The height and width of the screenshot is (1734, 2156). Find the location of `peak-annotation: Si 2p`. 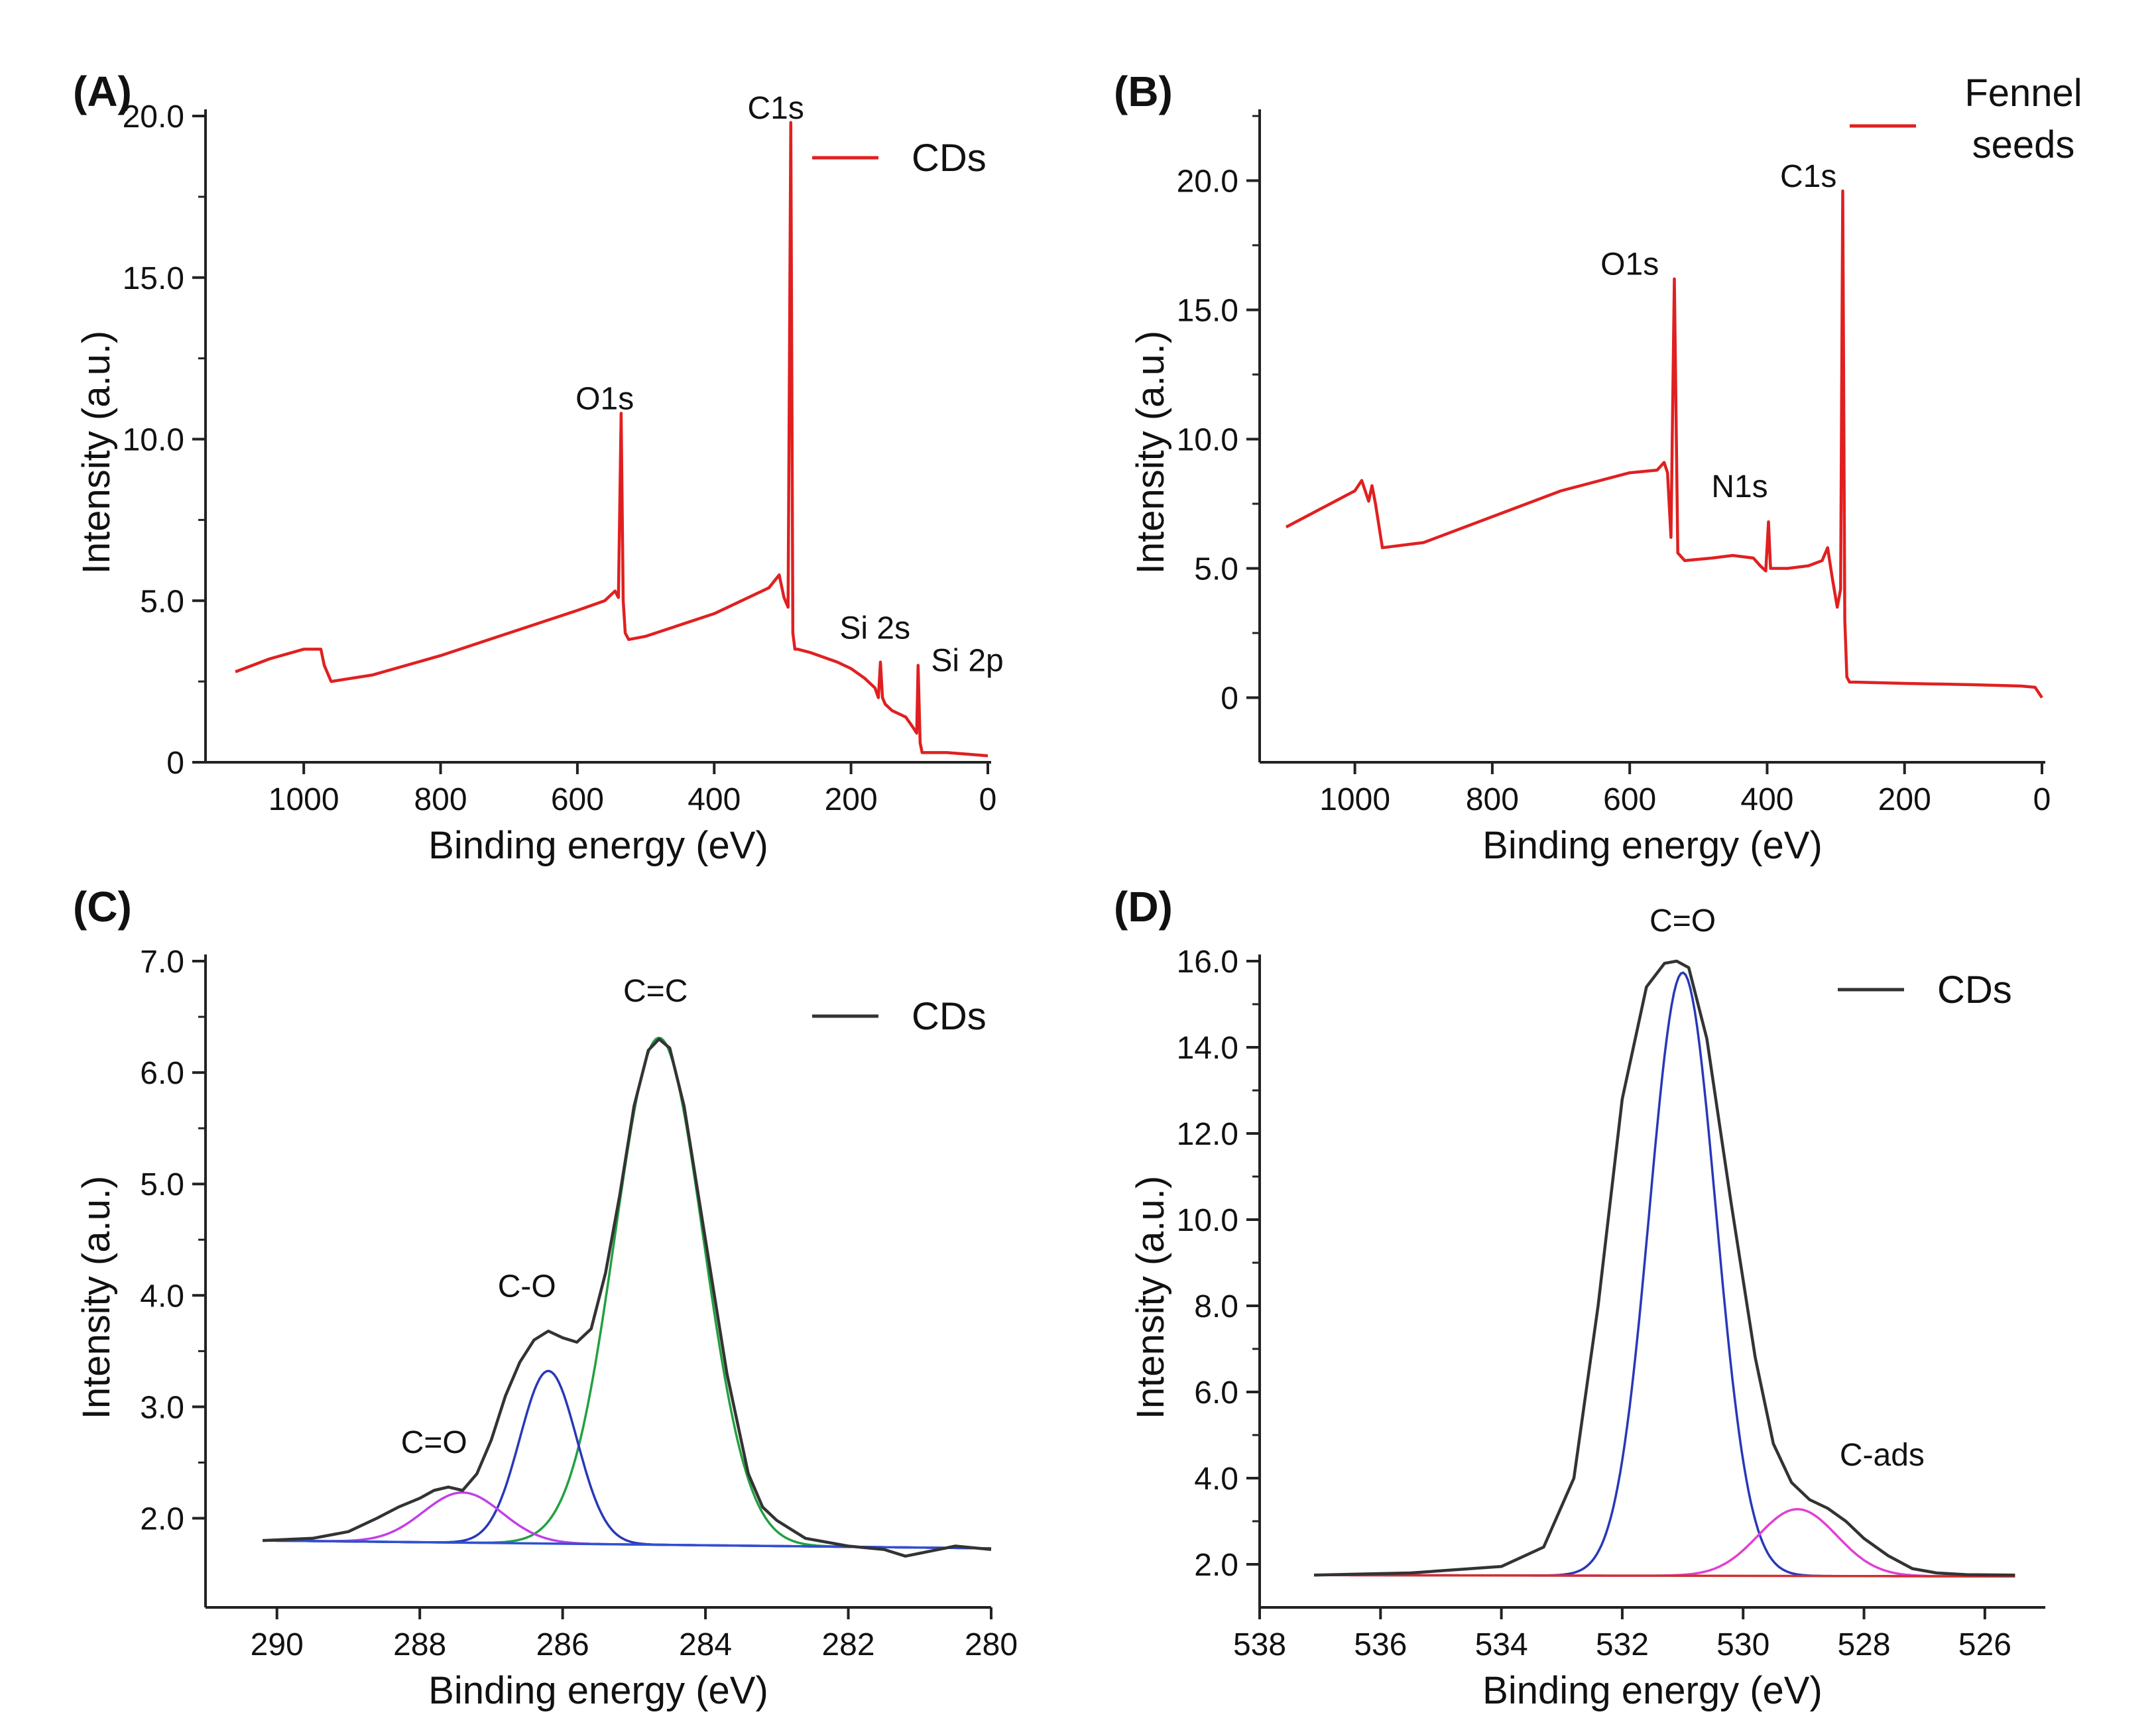

peak-annotation: Si 2p is located at coordinates (967, 660).